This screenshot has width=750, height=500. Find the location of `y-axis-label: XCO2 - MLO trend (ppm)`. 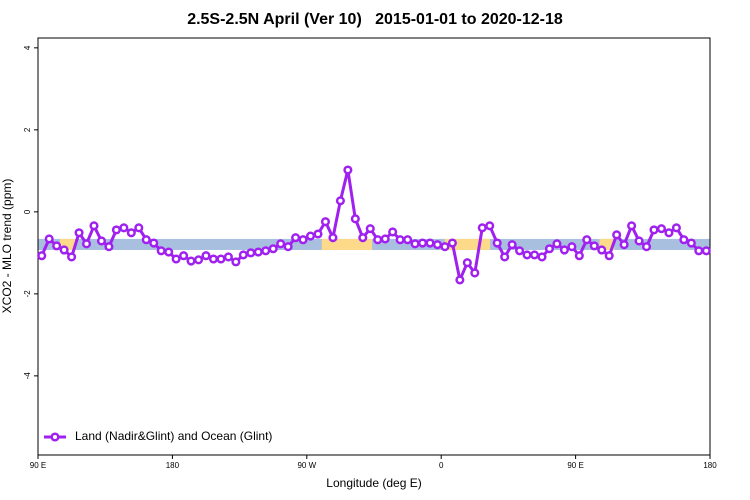

y-axis-label: XCO2 - MLO trend (ppm) is located at coordinates (7, 246).